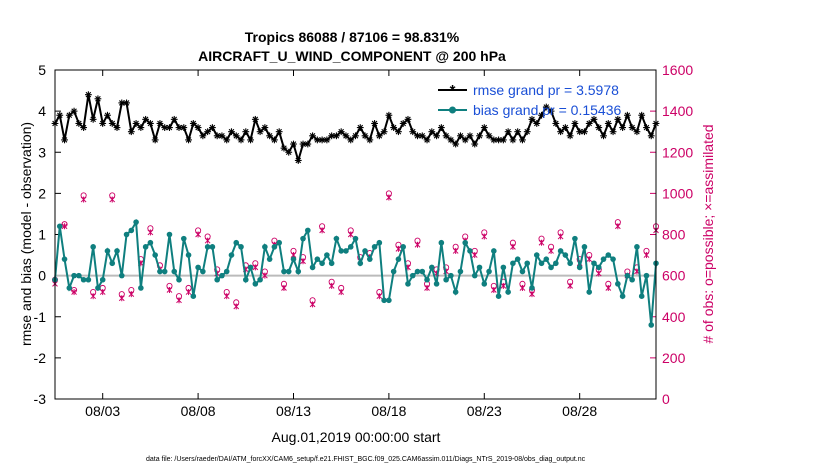 The width and height of the screenshot is (830, 470). Describe the element at coordinates (452, 110) in the screenshot. I see `legend-bias-marker` at that location.